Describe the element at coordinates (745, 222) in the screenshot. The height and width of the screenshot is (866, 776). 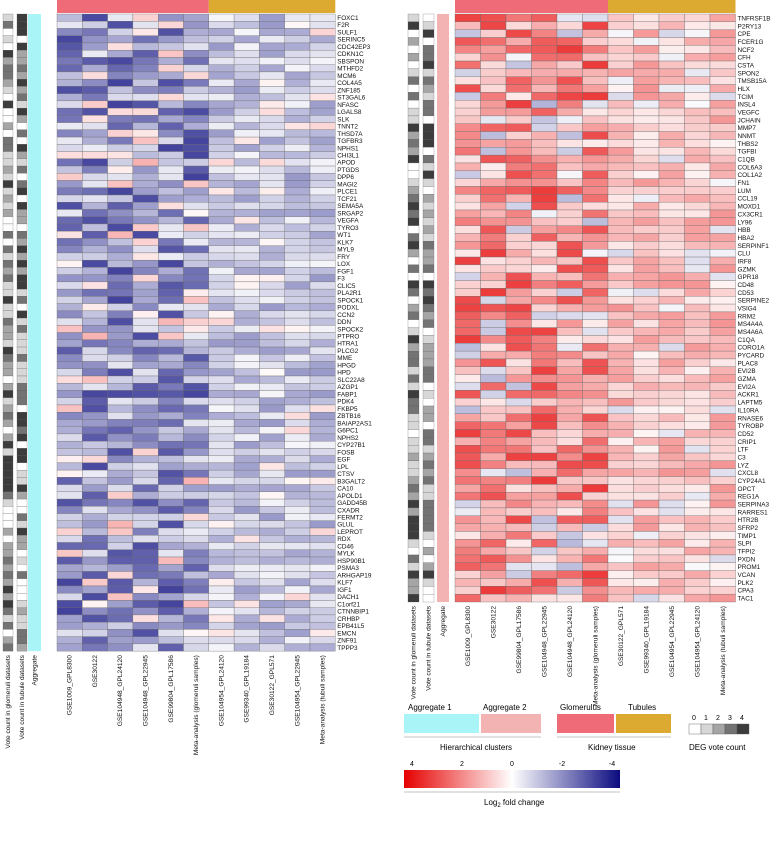
I see `gene-label: LY96` at that location.